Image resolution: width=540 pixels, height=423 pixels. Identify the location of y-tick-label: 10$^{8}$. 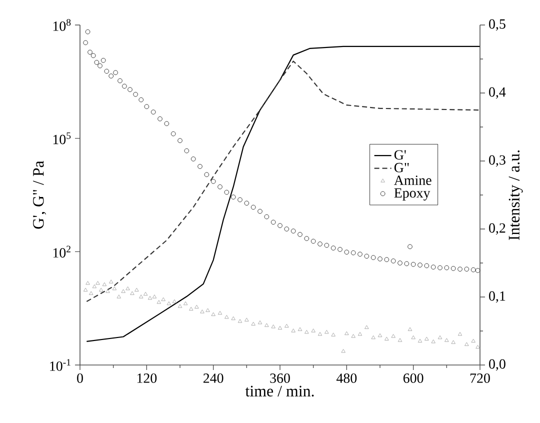
(62, 25).